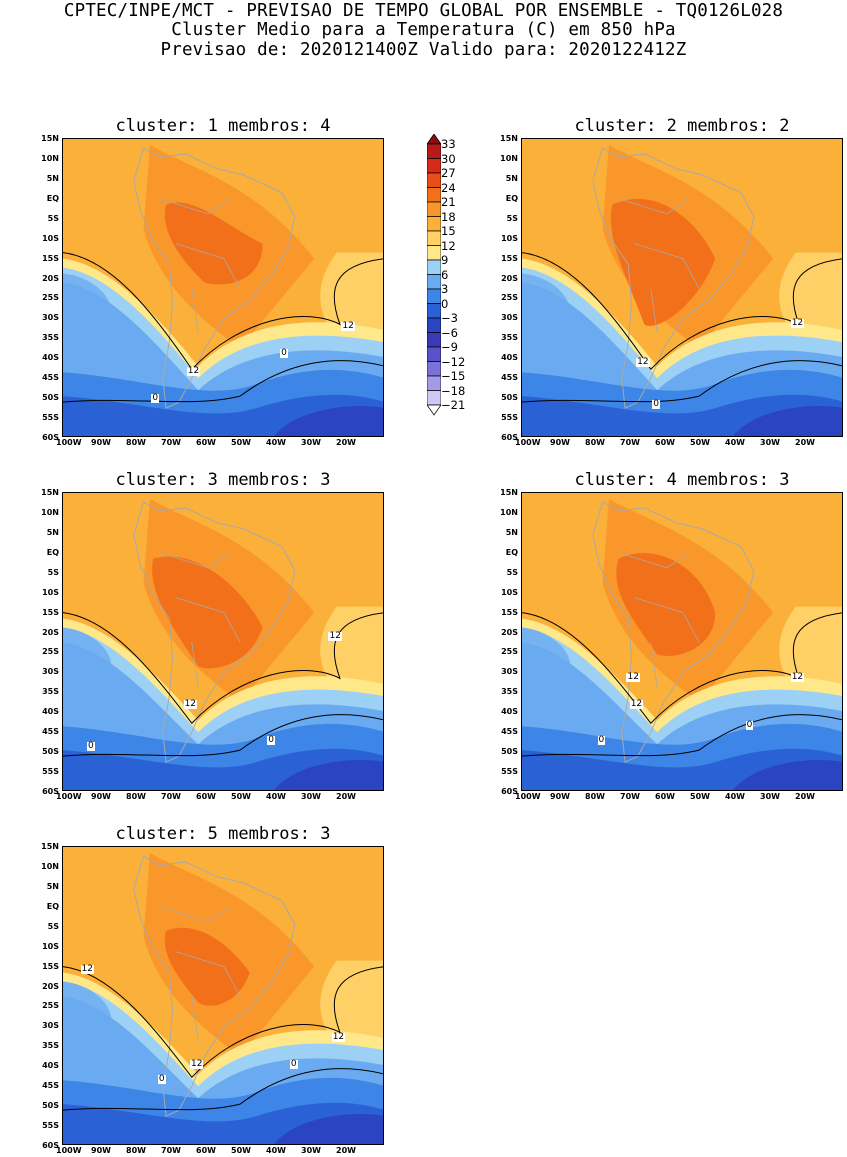 The image size is (847, 1157). Describe the element at coordinates (448, 245) in the screenshot. I see `colorbar-level-label: 12` at that location.